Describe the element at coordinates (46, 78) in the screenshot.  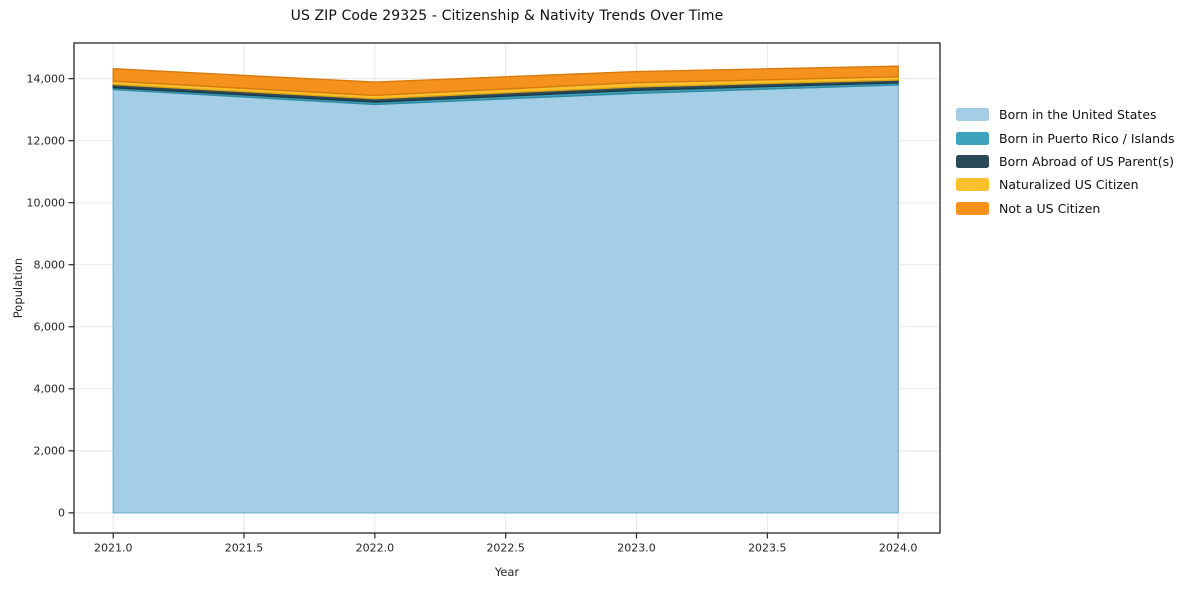
I see `y-tick-label: 14,000` at that location.